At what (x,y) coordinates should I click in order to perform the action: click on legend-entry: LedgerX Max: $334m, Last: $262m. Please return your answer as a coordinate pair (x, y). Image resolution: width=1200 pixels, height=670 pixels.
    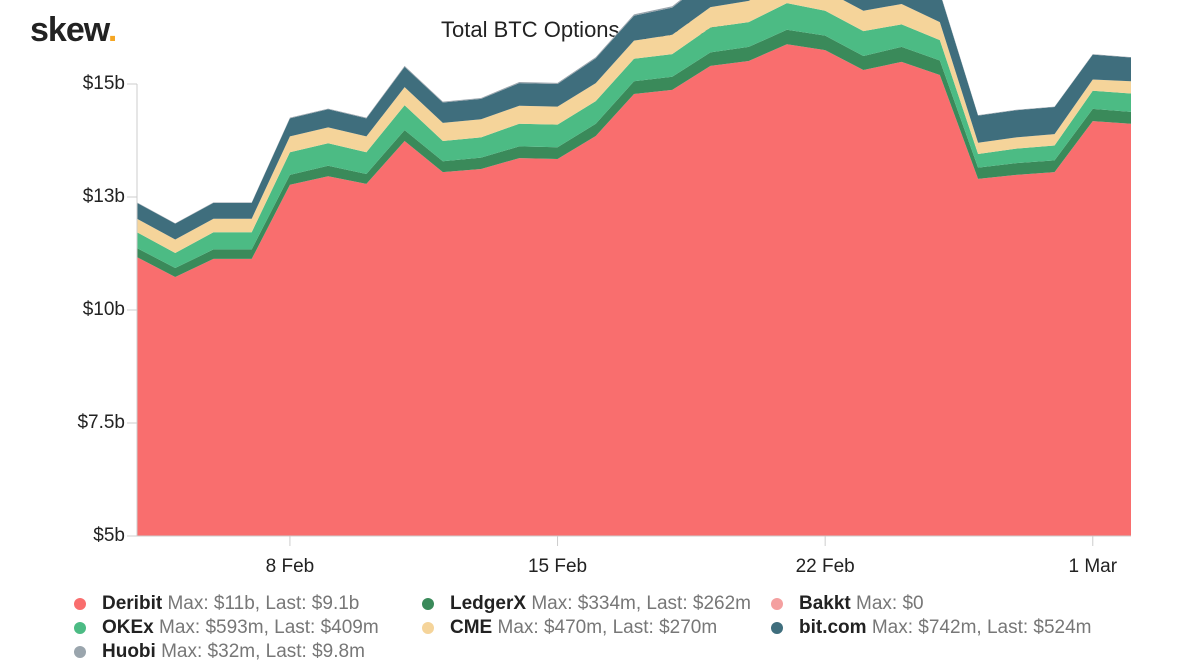
    Looking at the image, I should click on (600, 603).